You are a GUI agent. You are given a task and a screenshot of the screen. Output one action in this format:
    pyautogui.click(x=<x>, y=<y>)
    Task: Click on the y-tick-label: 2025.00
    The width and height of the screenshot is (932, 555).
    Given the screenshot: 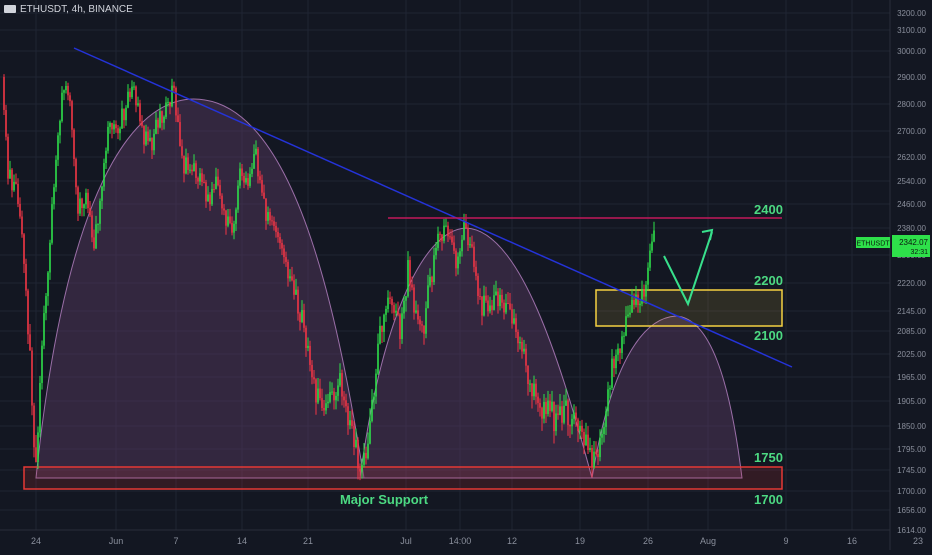 What is the action you would take?
    pyautogui.click(x=911, y=354)
    